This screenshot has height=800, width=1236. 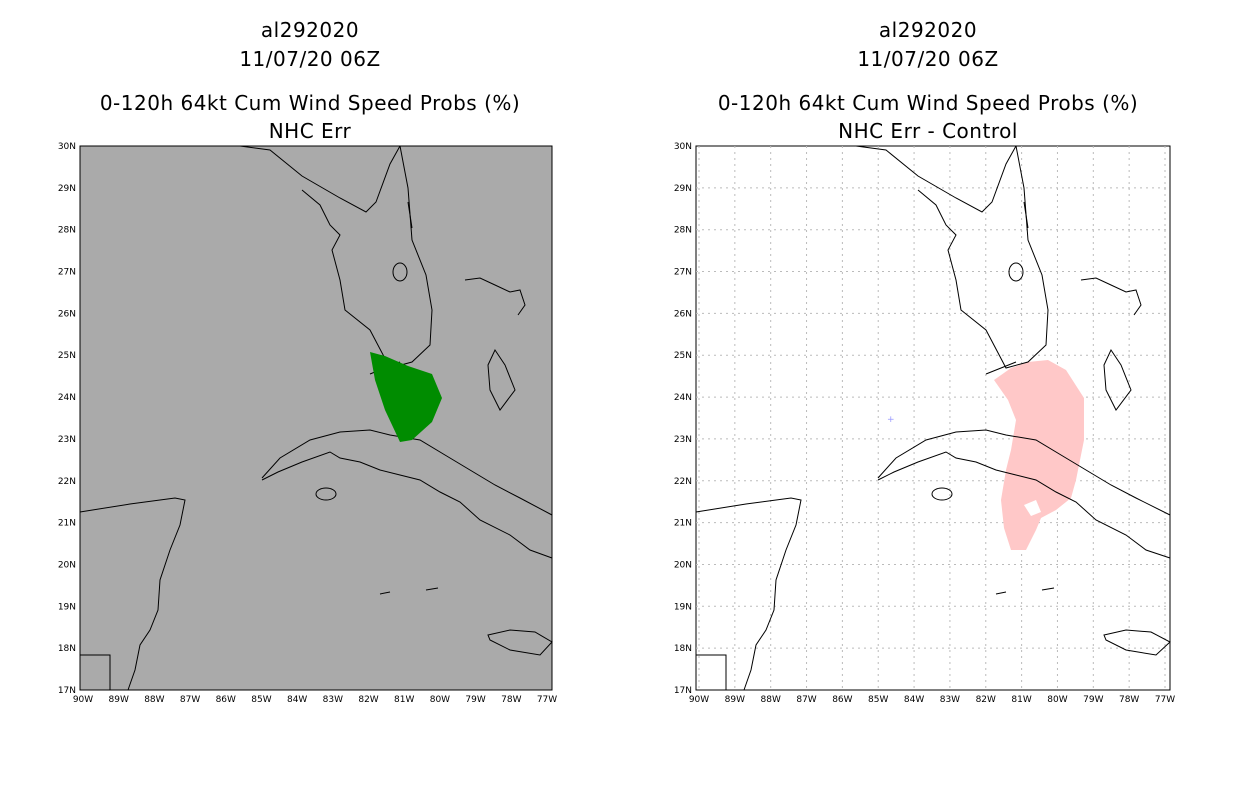 What do you see at coordinates (950, 700) in the screenshot?
I see `right-lon-label: 83W` at bounding box center [950, 700].